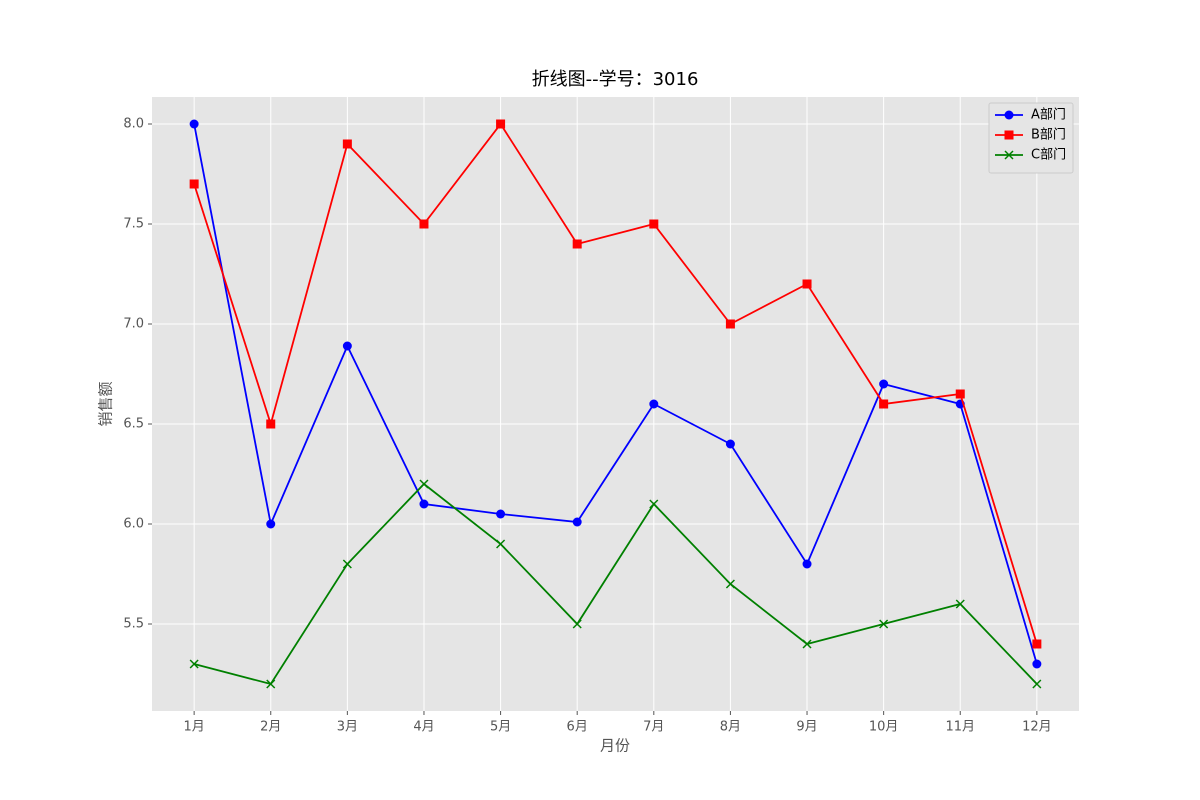 The height and width of the screenshot is (800, 1200). Describe the element at coordinates (577, 727) in the screenshot. I see `x-tick-label: 6月` at that location.